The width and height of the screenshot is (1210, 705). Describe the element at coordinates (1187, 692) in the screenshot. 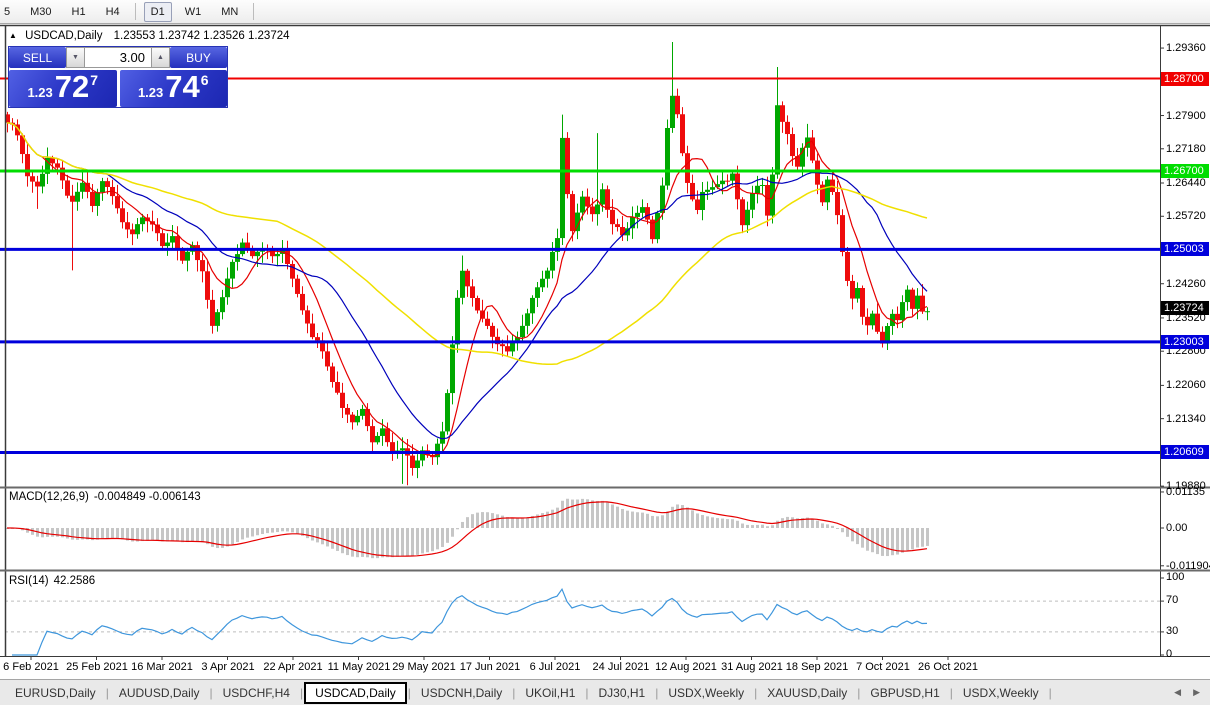

I see `tab-scroll-arrows: ◀ ▶` at that location.